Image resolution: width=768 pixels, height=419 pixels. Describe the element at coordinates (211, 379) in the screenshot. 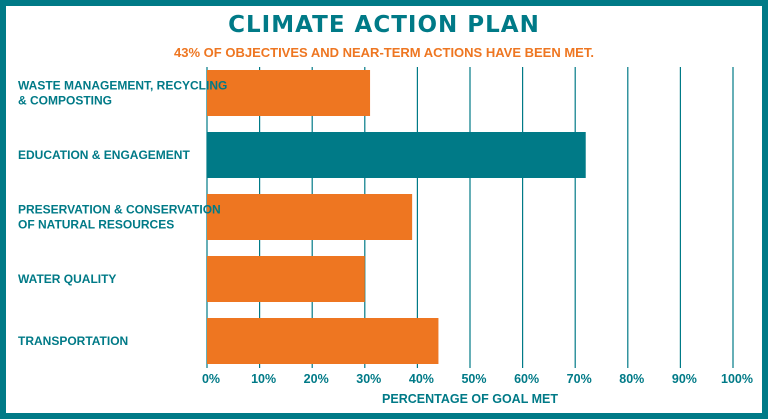

I see `tick-label: 0%` at that location.